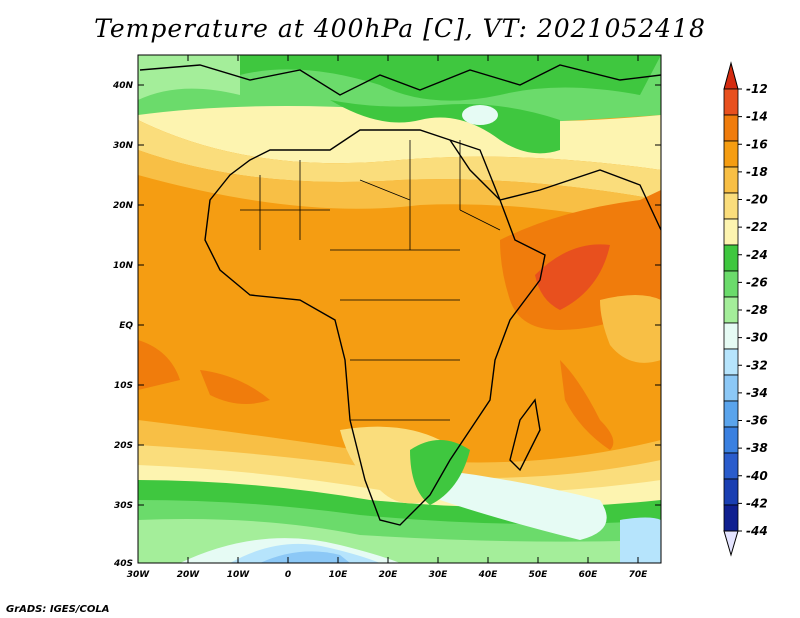 The height and width of the screenshot is (618, 800). Describe the element at coordinates (139, 575) in the screenshot. I see `longitude-label: 30W` at that location.